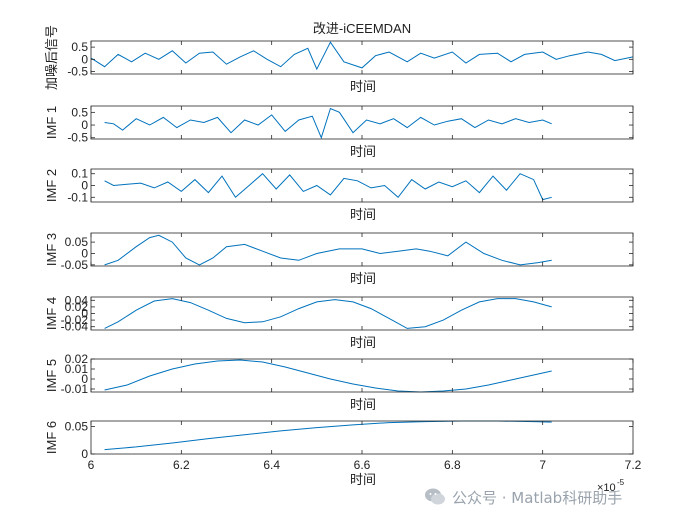  I want to click on y-axis-label: IMF 3, so click(51, 249).